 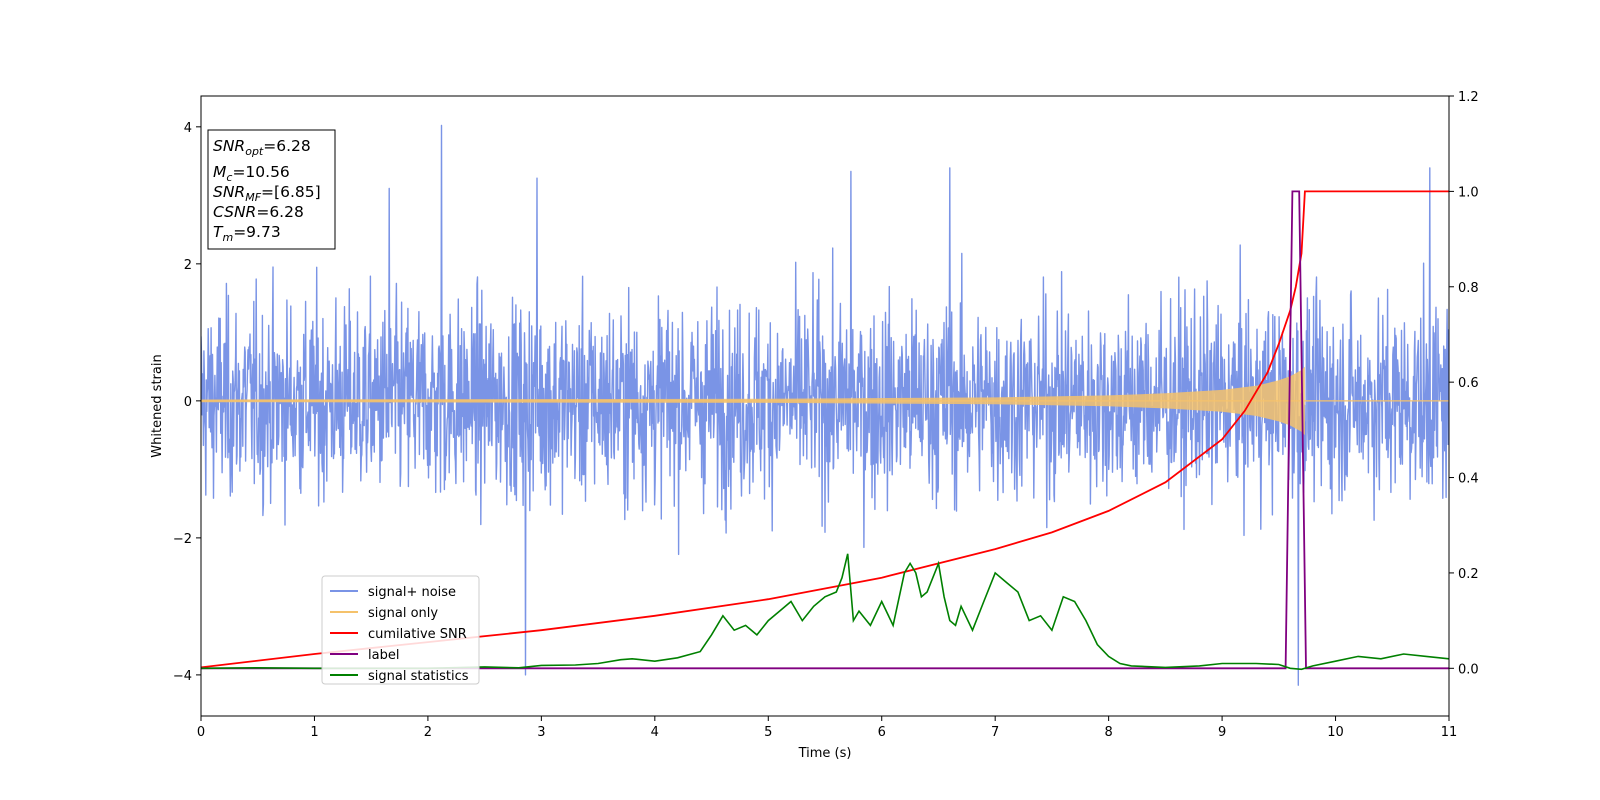 I want to click on annotation-line: CSNR=6.28, so click(x=258, y=212).